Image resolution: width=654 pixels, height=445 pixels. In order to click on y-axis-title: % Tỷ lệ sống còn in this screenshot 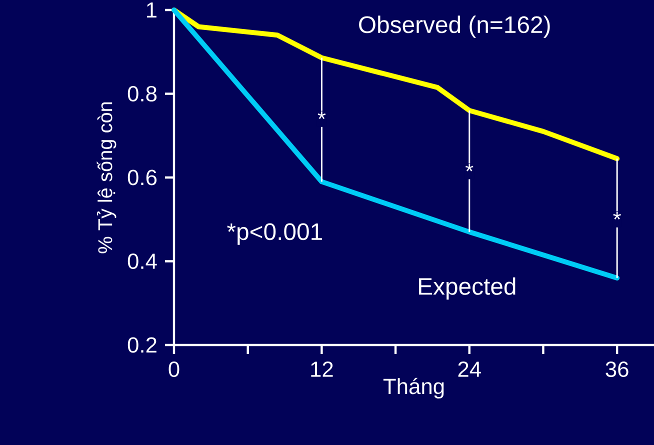, I will do `click(106, 178)`.